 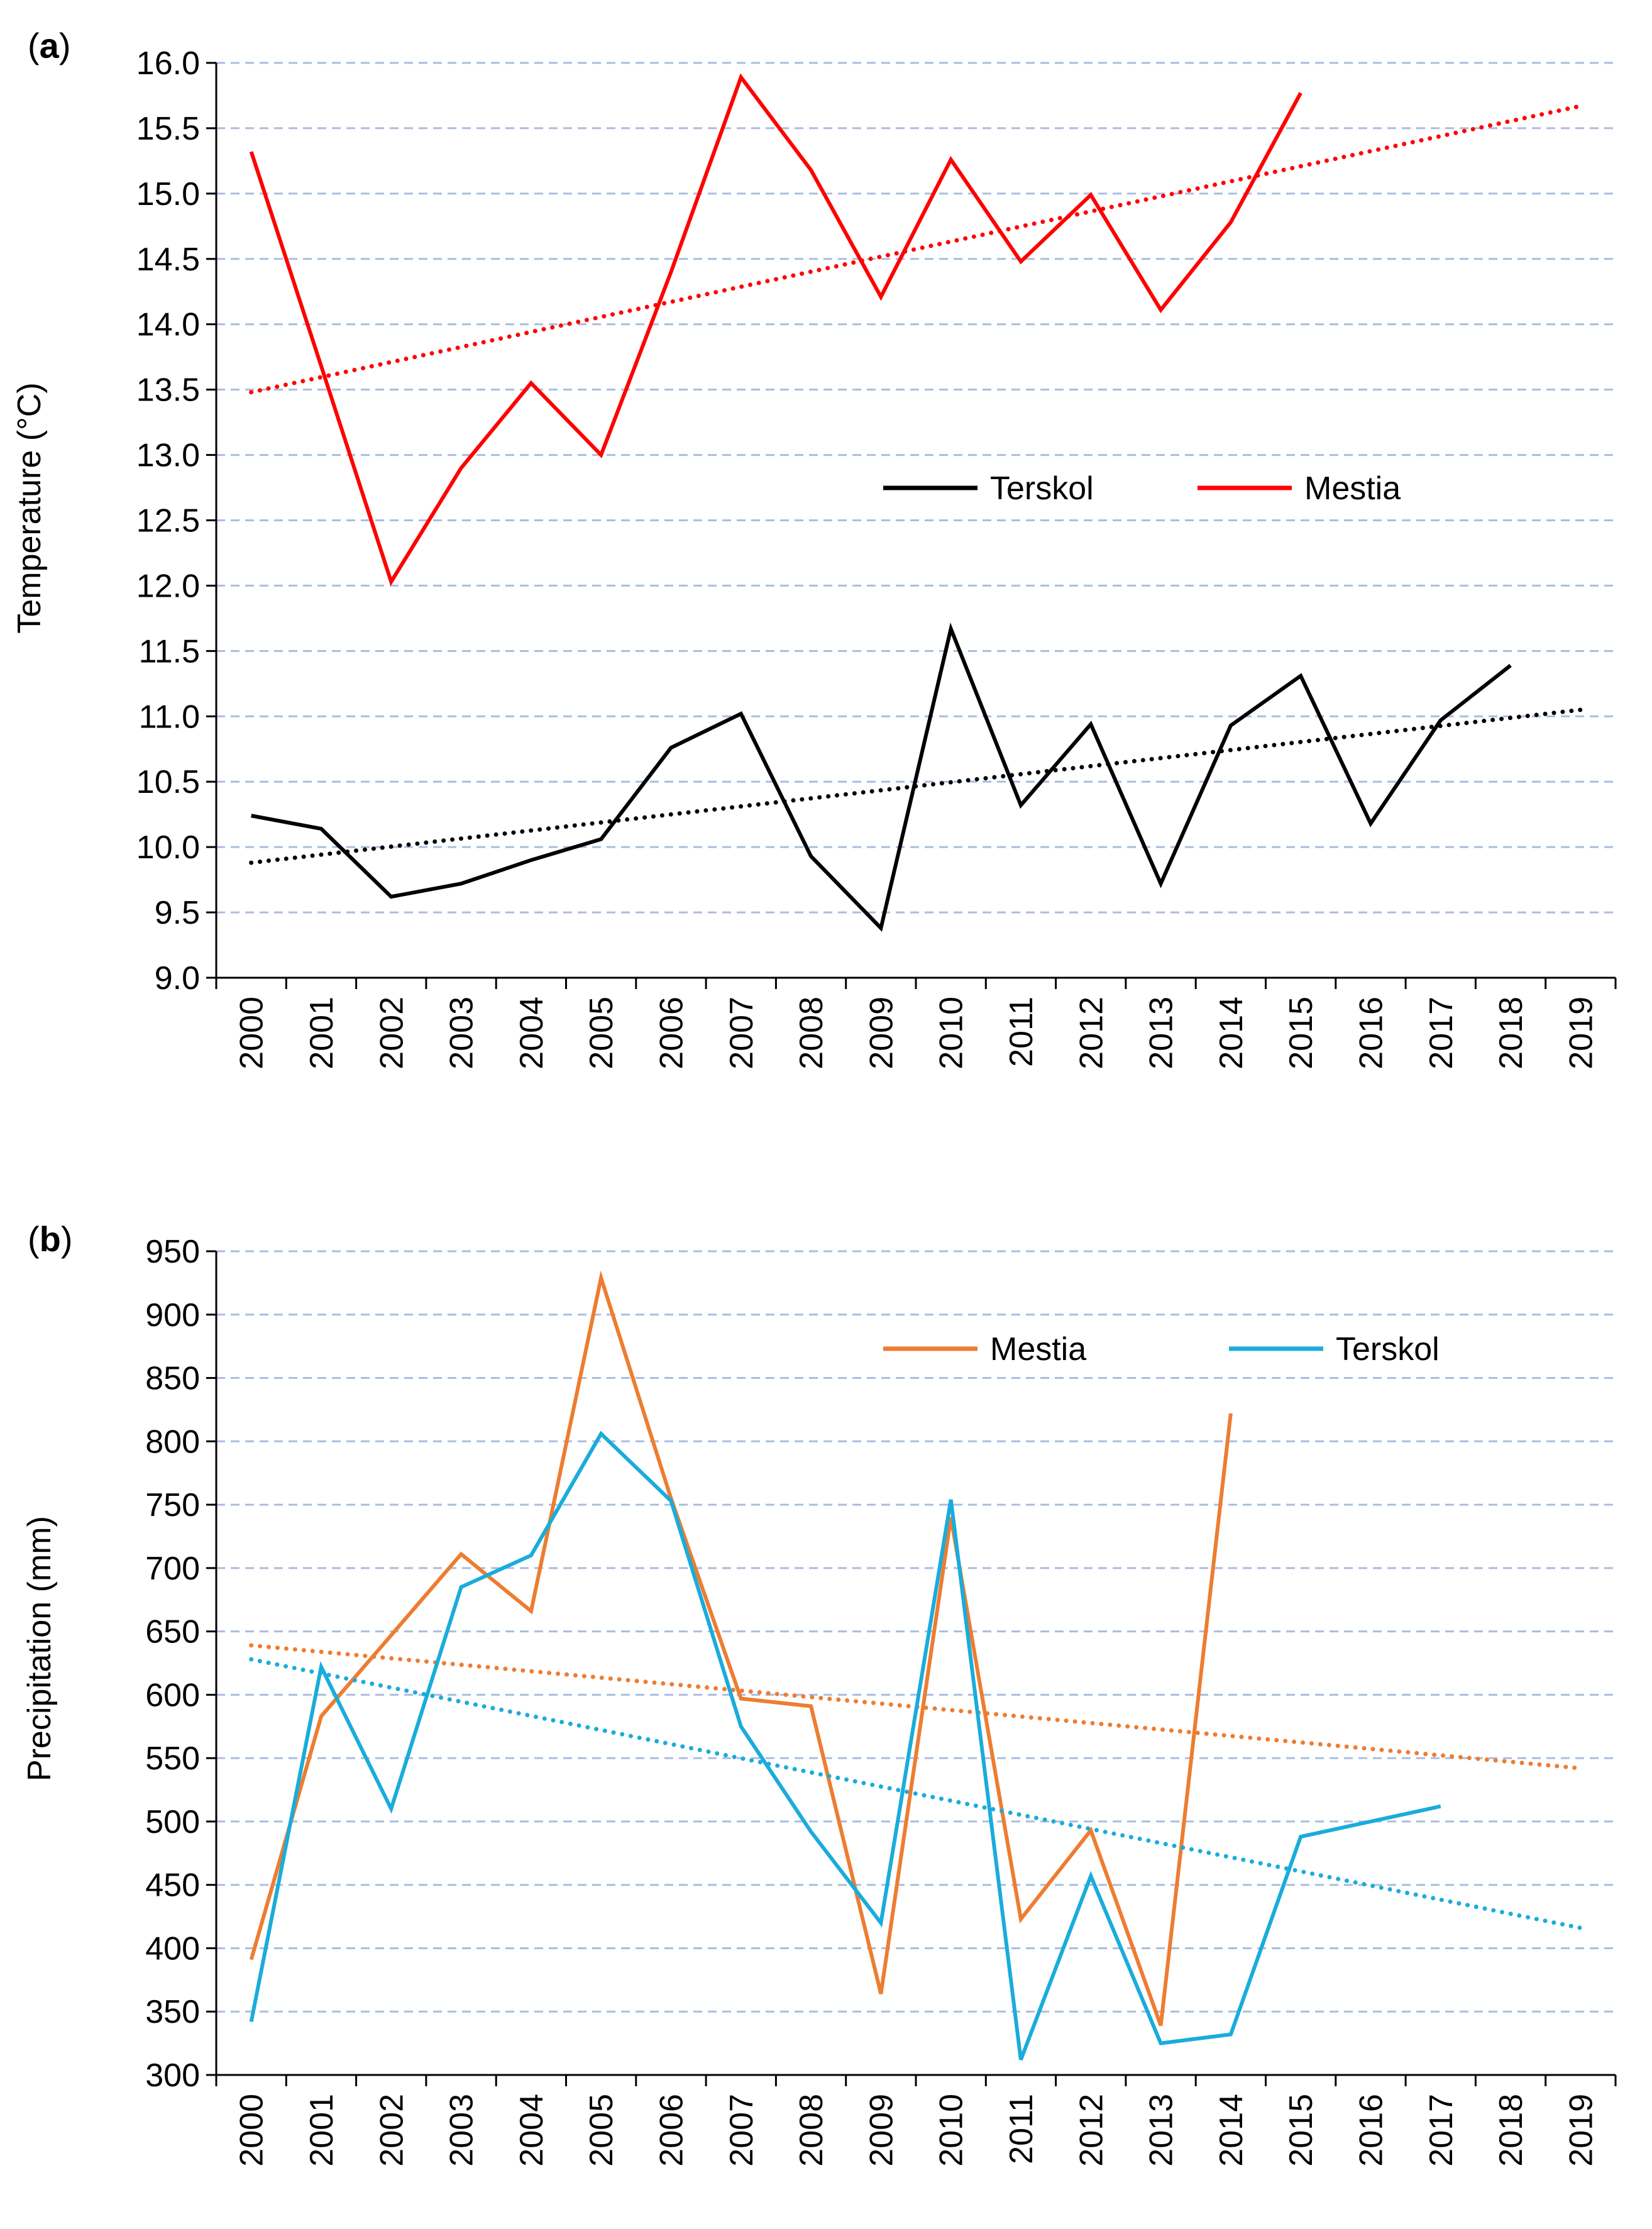 I want to click on panel-label-letter: a, so click(x=50, y=45).